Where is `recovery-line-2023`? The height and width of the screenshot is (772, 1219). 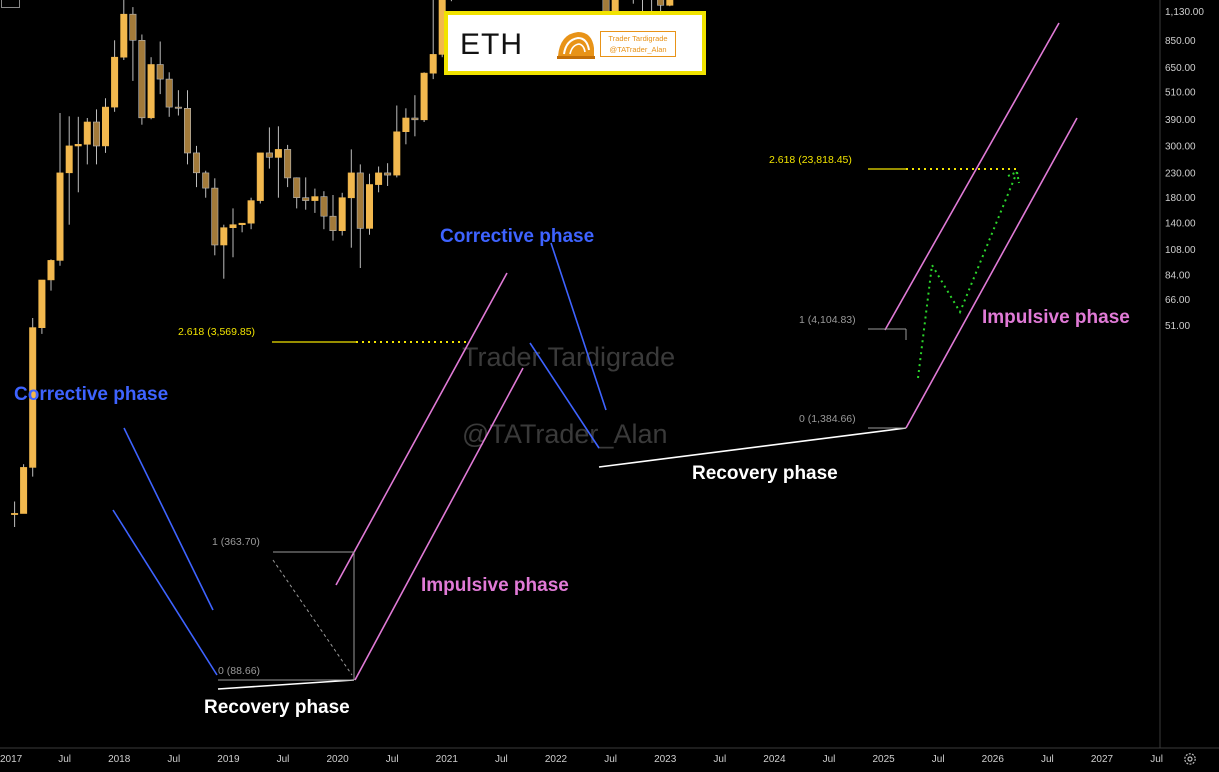 recovery-line-2023 is located at coordinates (752, 447).